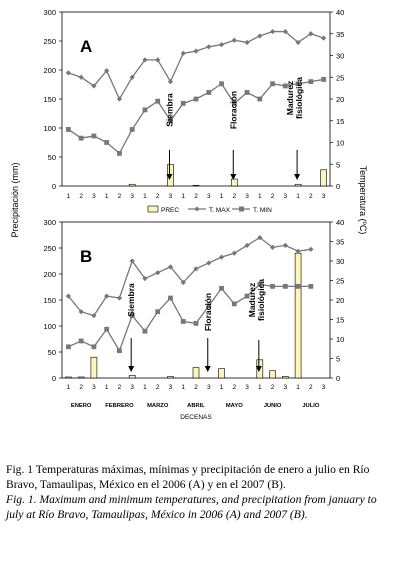  Describe the element at coordinates (340, 222) in the screenshot. I see `y-right-tick-label: 40` at that location.